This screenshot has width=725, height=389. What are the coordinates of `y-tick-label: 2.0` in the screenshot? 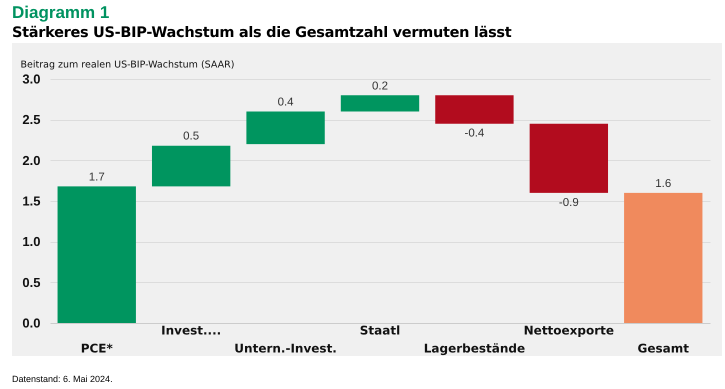 It's located at (31, 160).